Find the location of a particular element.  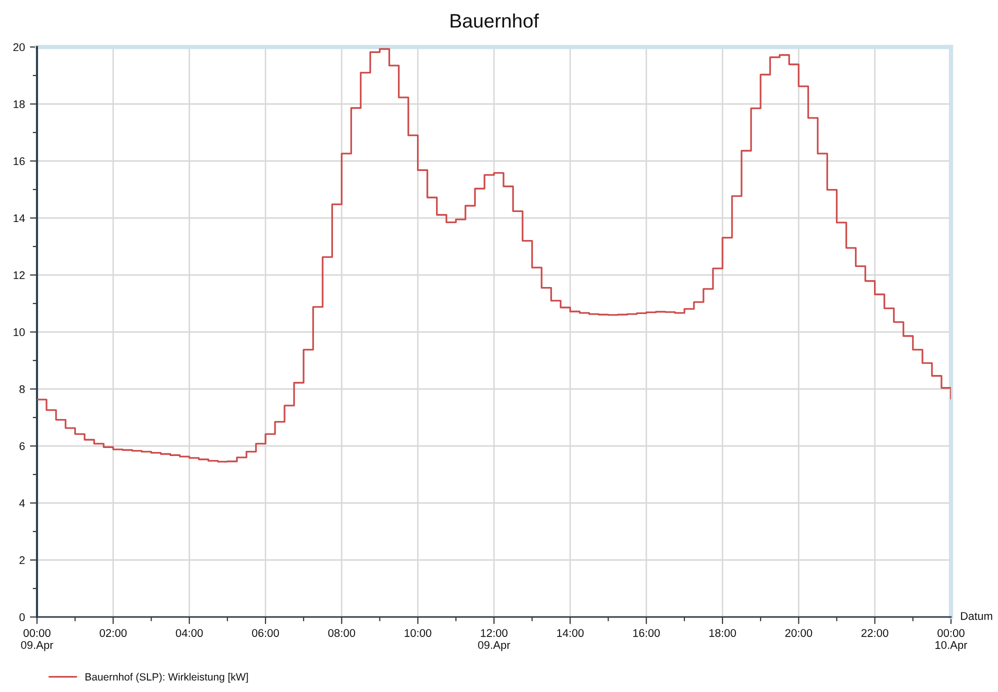

y-tick-label: 2 is located at coordinates (22, 560).